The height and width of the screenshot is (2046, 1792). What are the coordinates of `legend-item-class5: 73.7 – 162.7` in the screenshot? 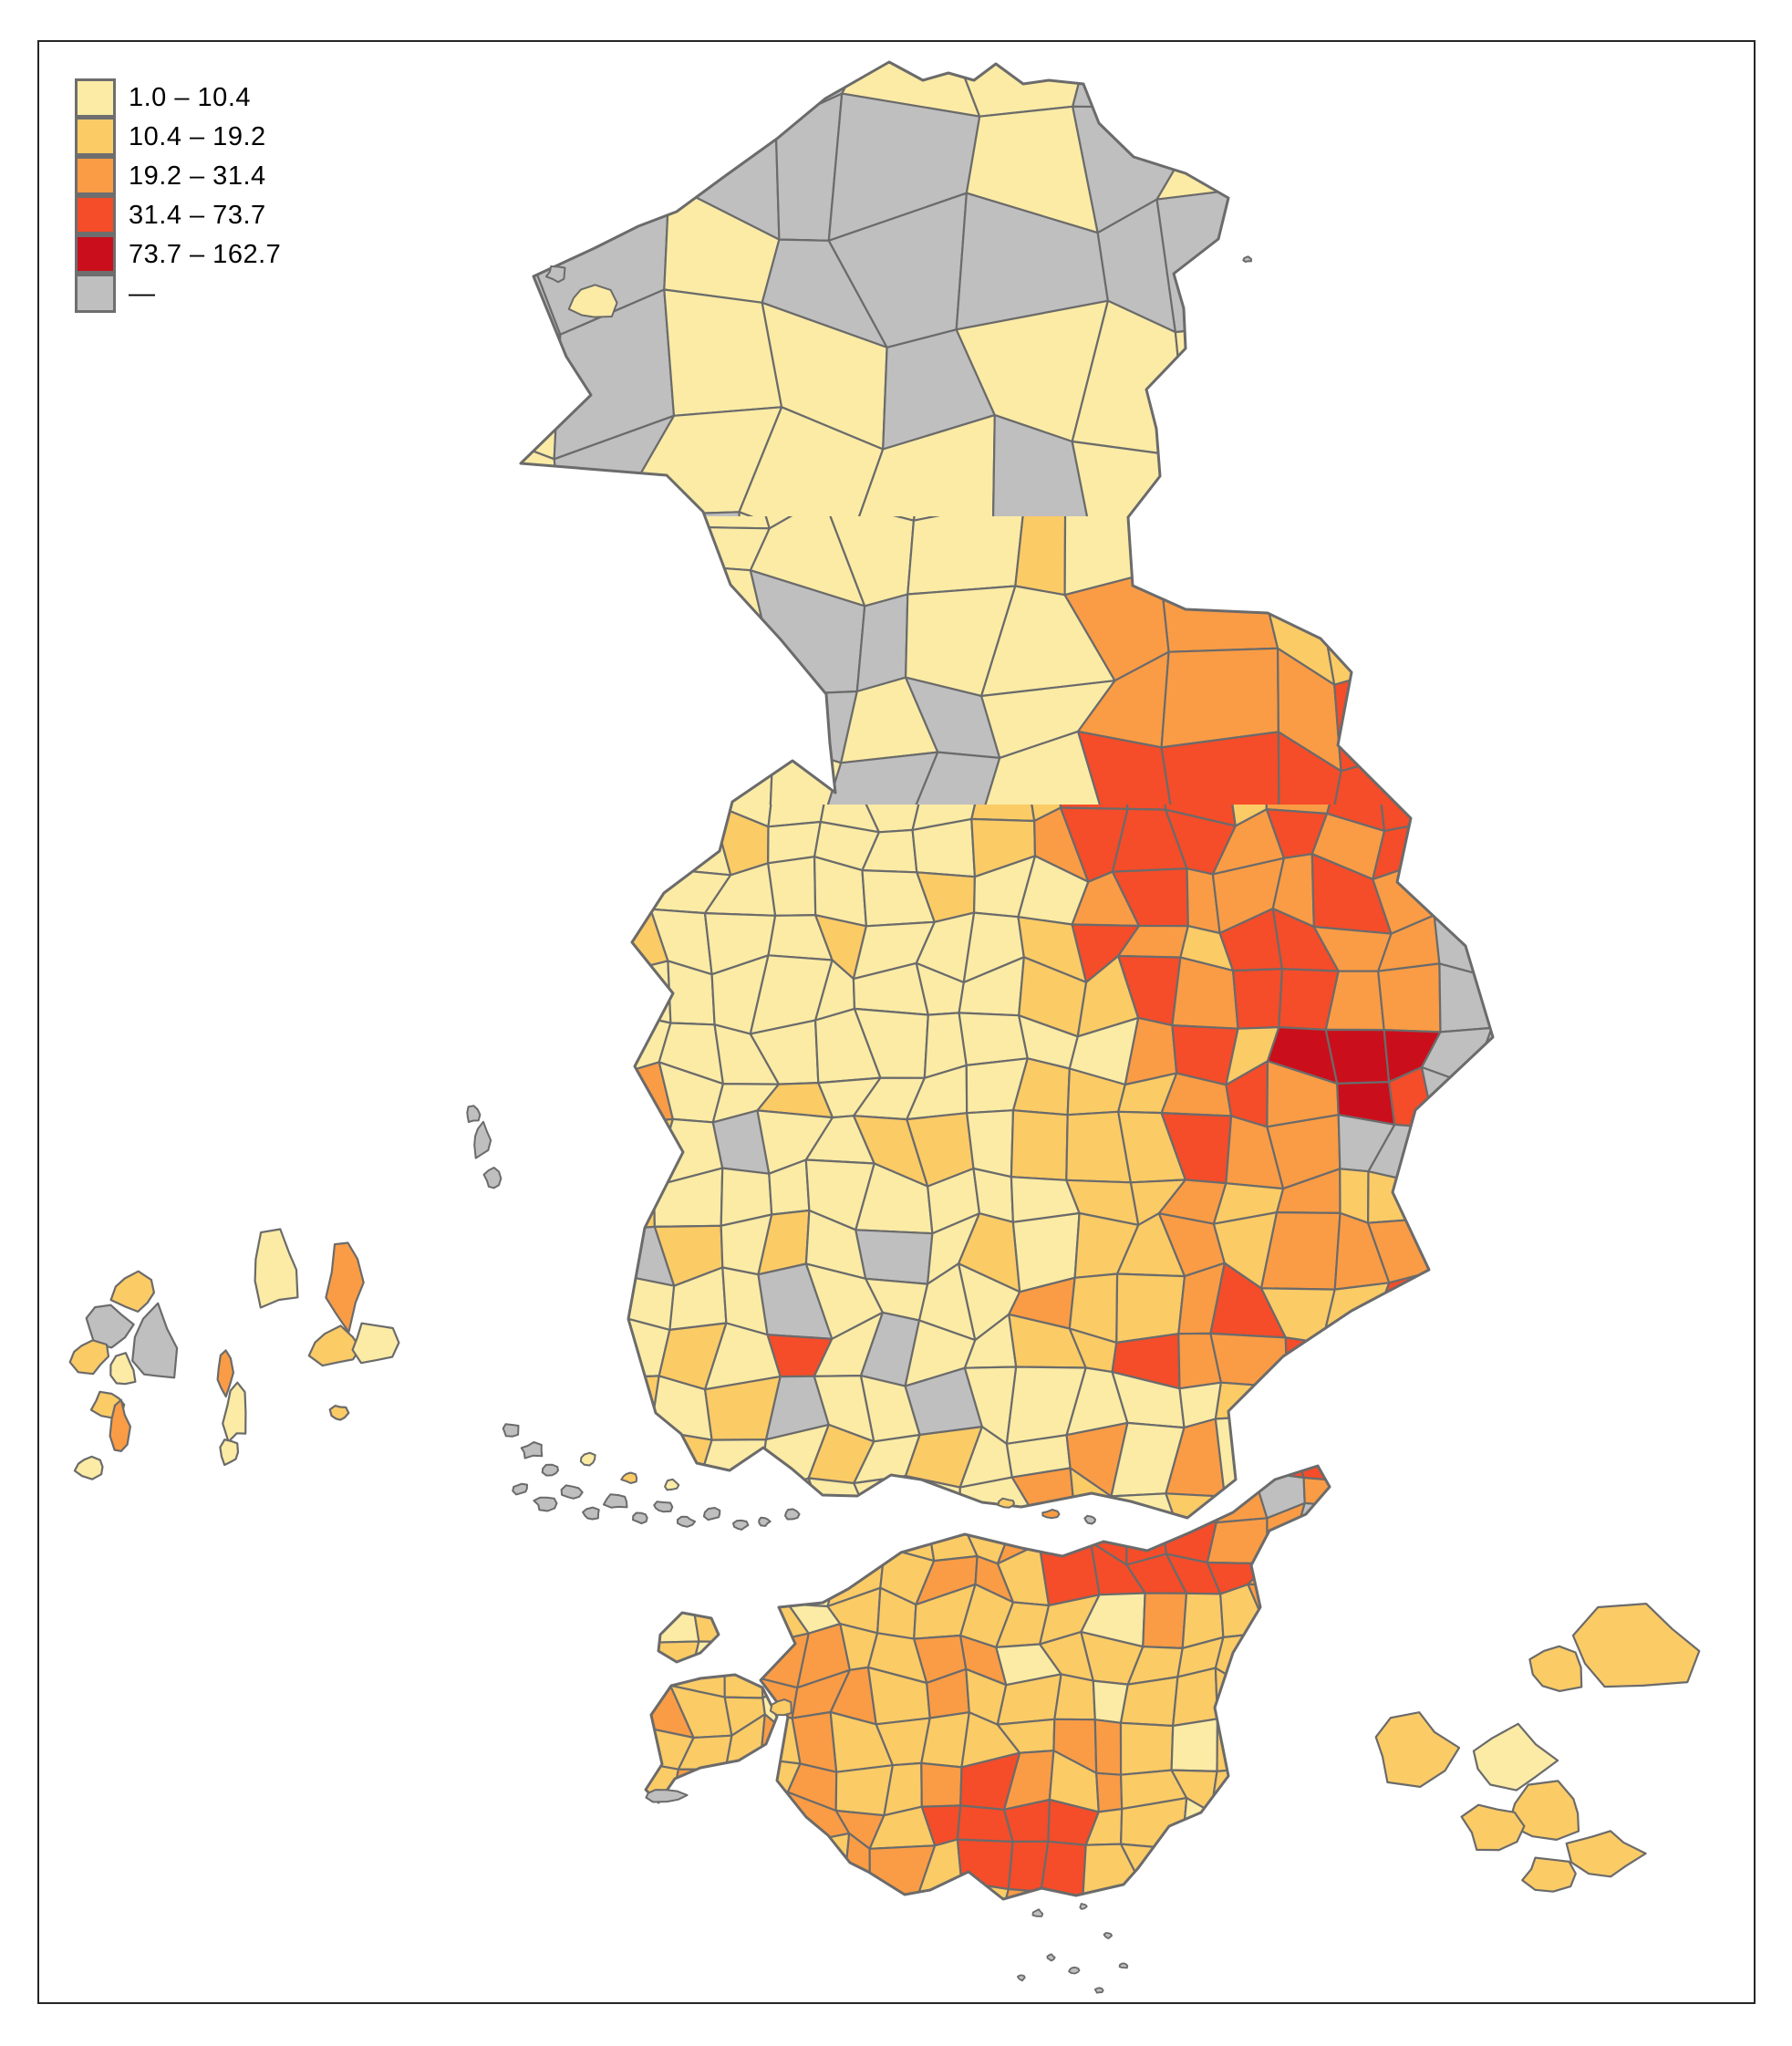 It's located at (178, 254).